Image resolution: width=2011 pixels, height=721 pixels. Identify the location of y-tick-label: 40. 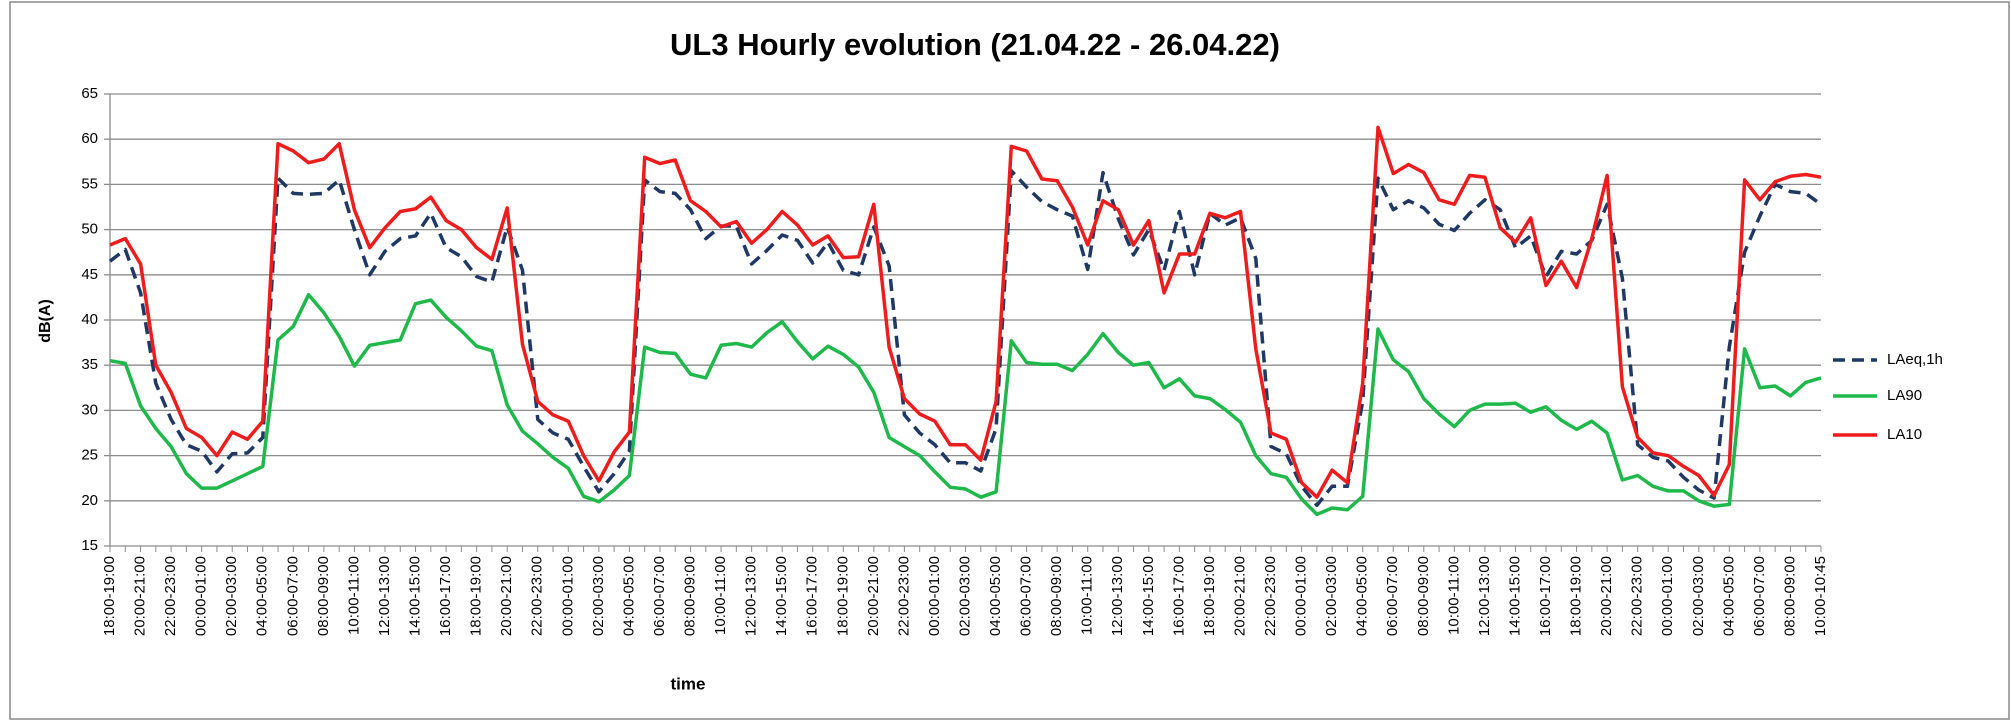
(89, 319).